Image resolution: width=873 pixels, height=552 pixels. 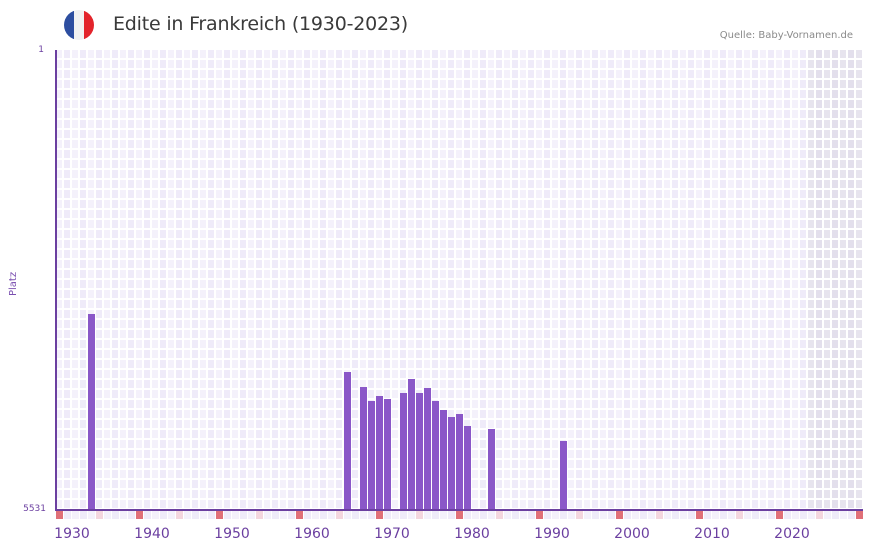 I want to click on bar-1969, so click(x=371, y=455).